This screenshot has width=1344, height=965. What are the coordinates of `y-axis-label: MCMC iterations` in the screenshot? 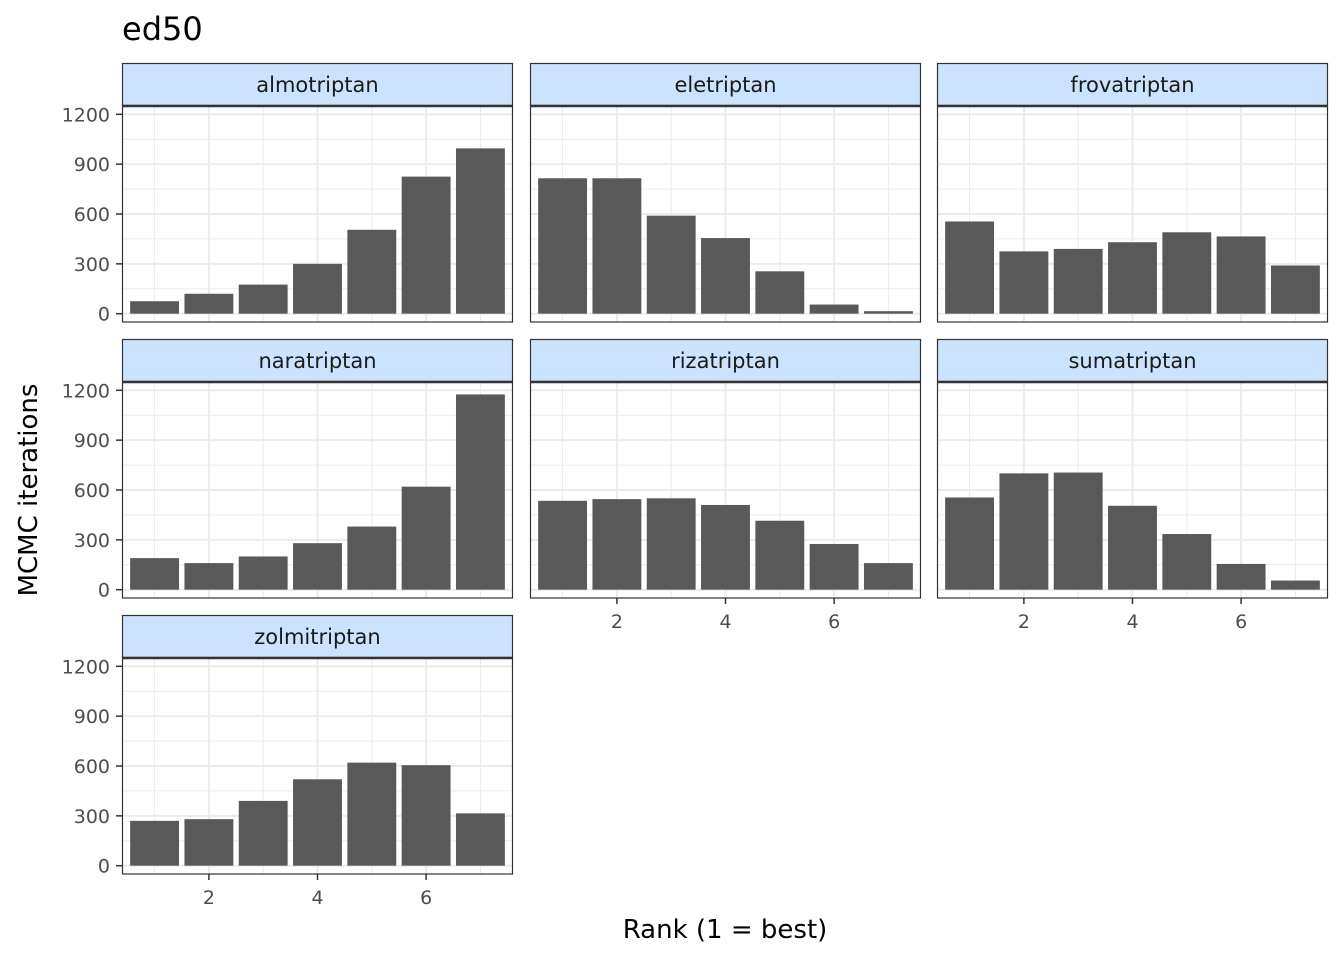 It's located at (29, 490).